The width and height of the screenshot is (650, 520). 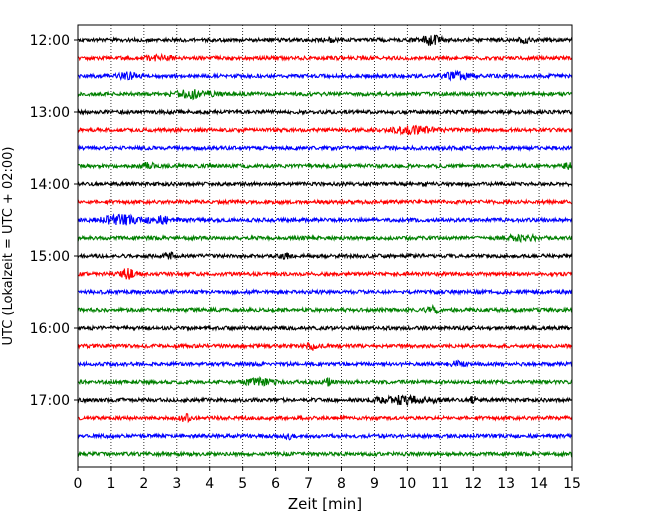 I want to click on trace-17:15, so click(x=325, y=418).